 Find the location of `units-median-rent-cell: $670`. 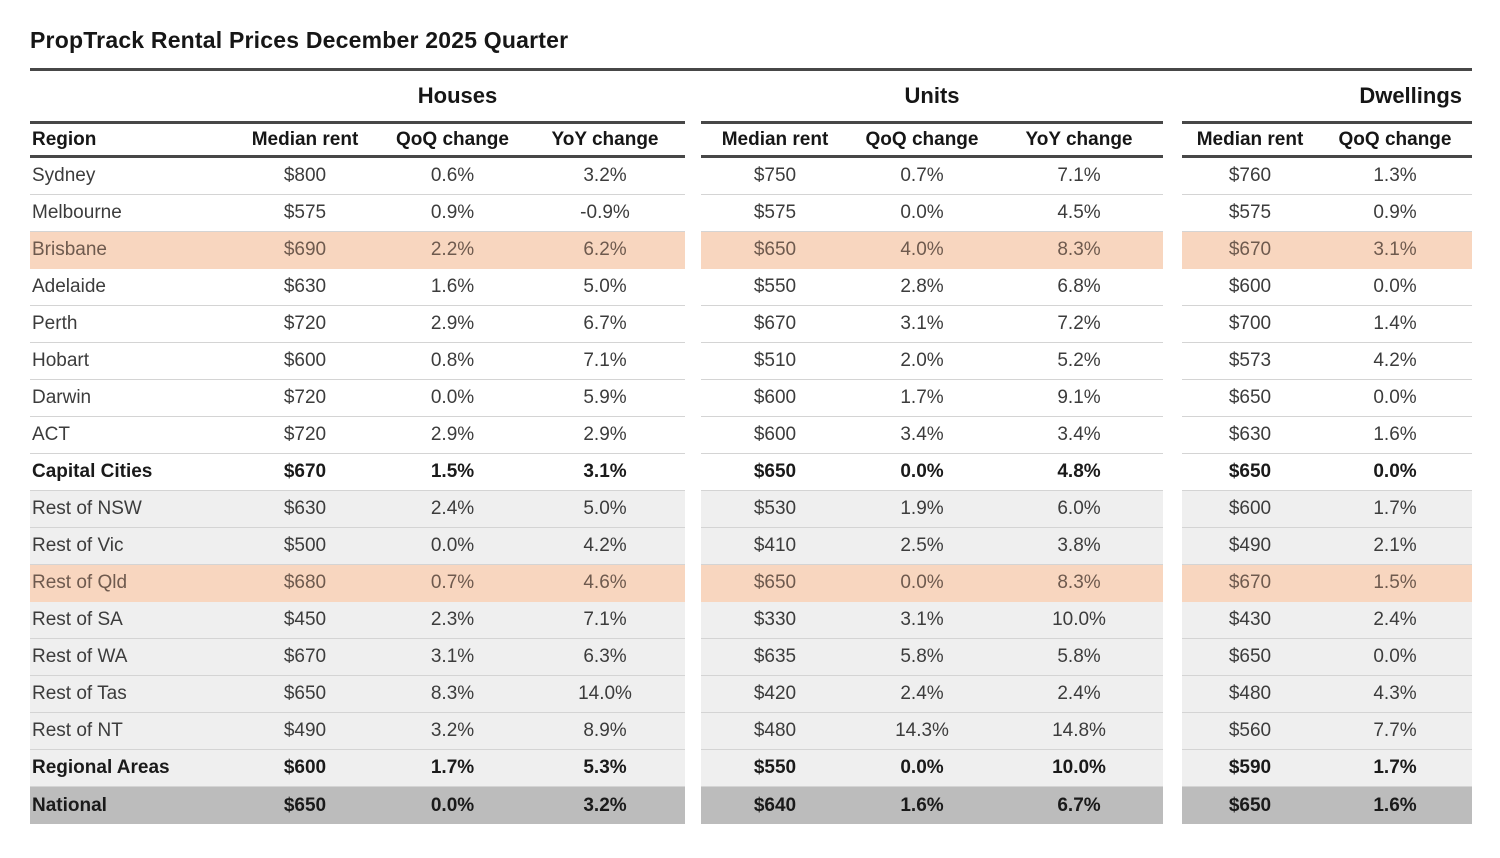

units-median-rent-cell: $670 is located at coordinates (775, 324).